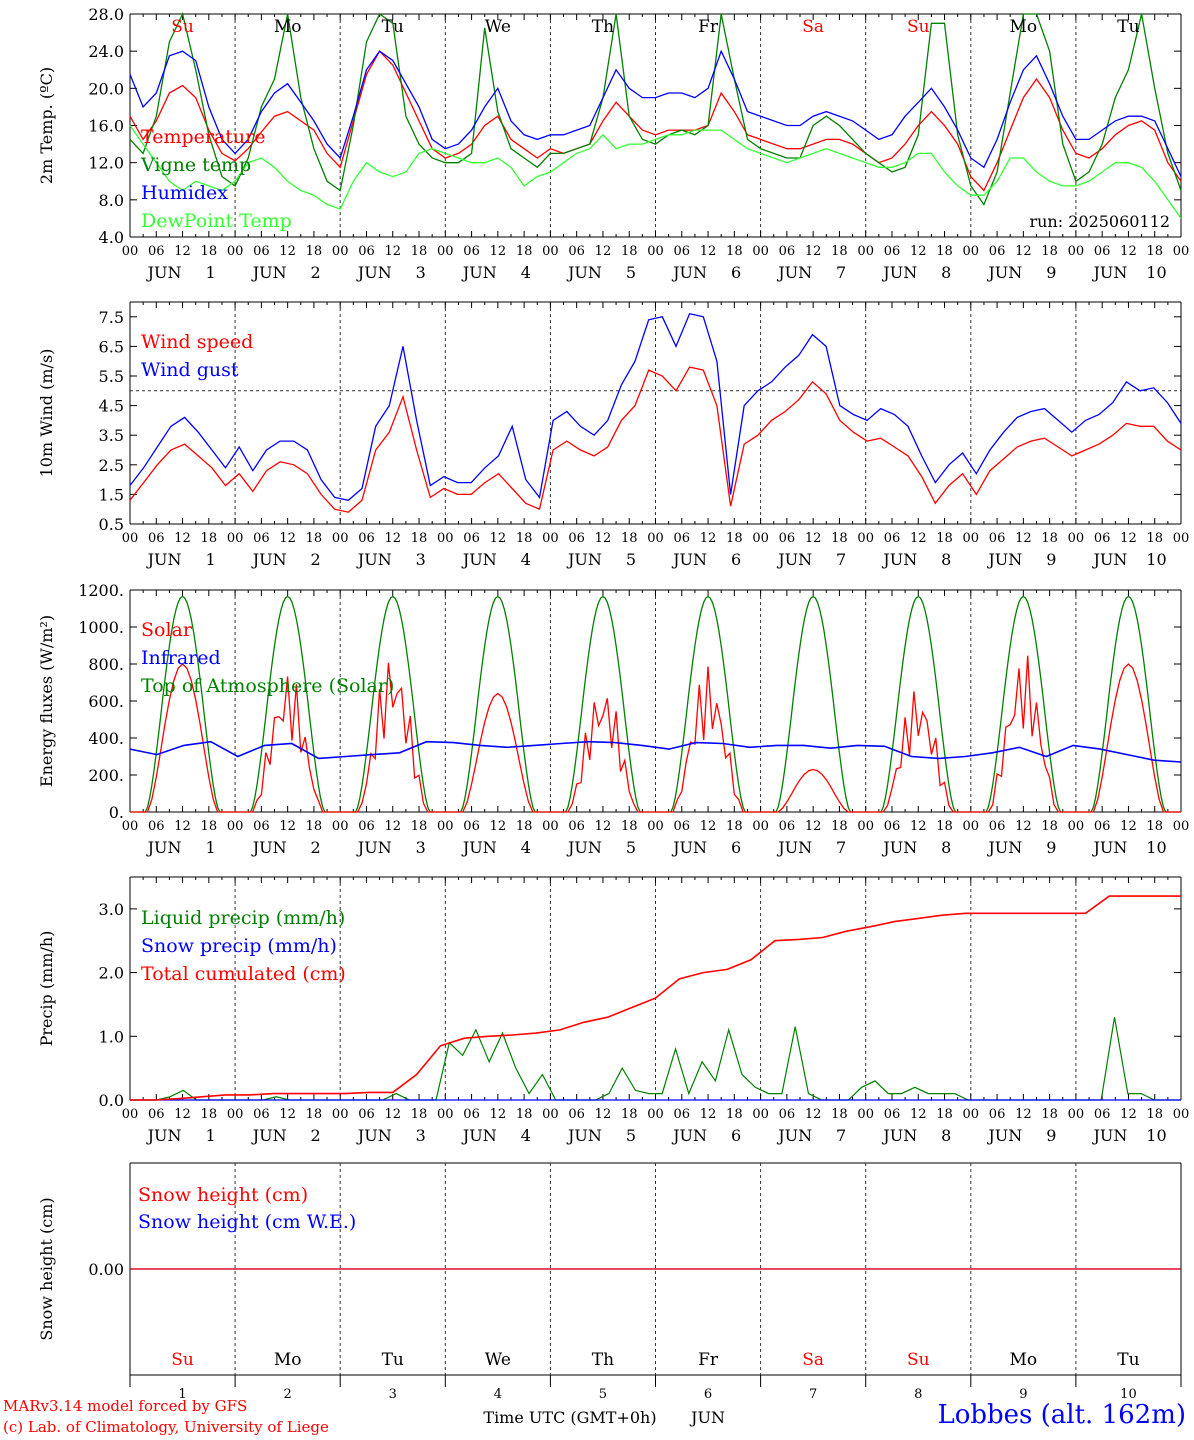 This screenshot has width=1194, height=1440. Describe the element at coordinates (111, 435) in the screenshot. I see `y-tick-label: 3.5` at that location.